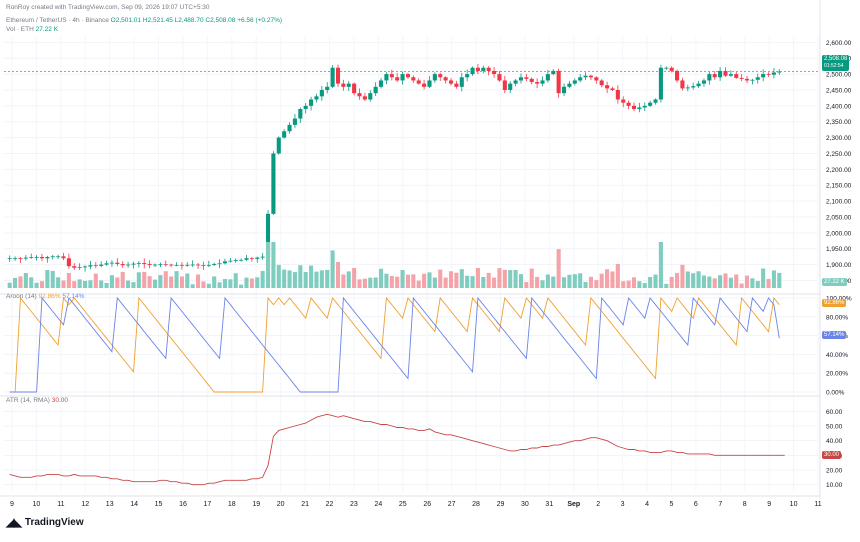 This screenshot has width=860, height=542. Describe the element at coordinates (134, 504) in the screenshot. I see `x-tick-label: 14` at that location.